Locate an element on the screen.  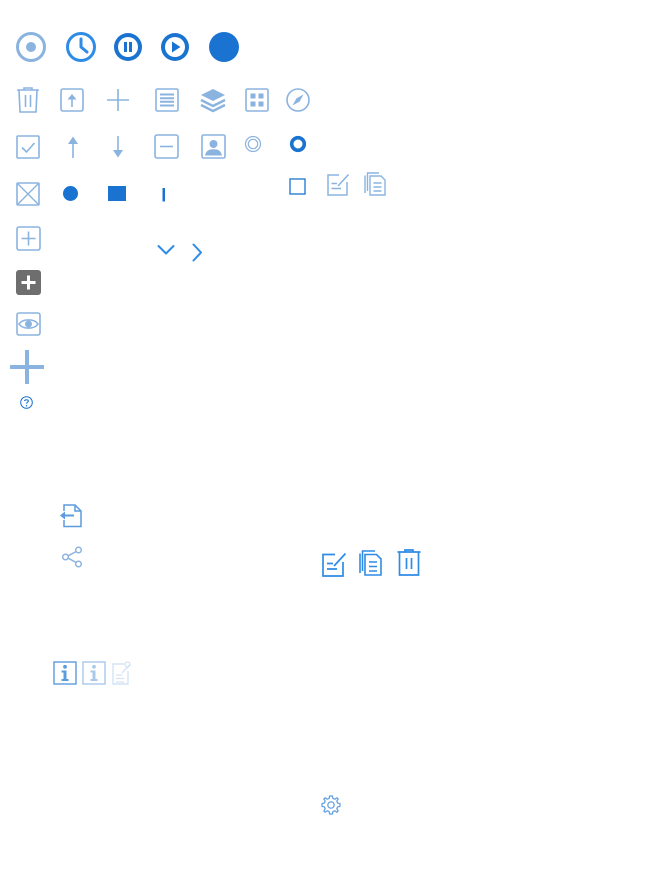
gear-icon is located at coordinates (331, 805).